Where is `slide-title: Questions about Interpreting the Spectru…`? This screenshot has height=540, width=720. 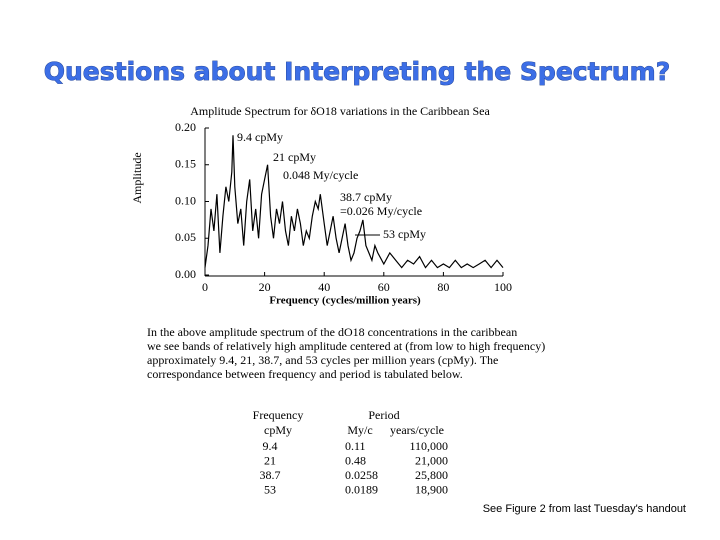 slide-title: Questions about Interpreting the Spectru… is located at coordinates (357, 71).